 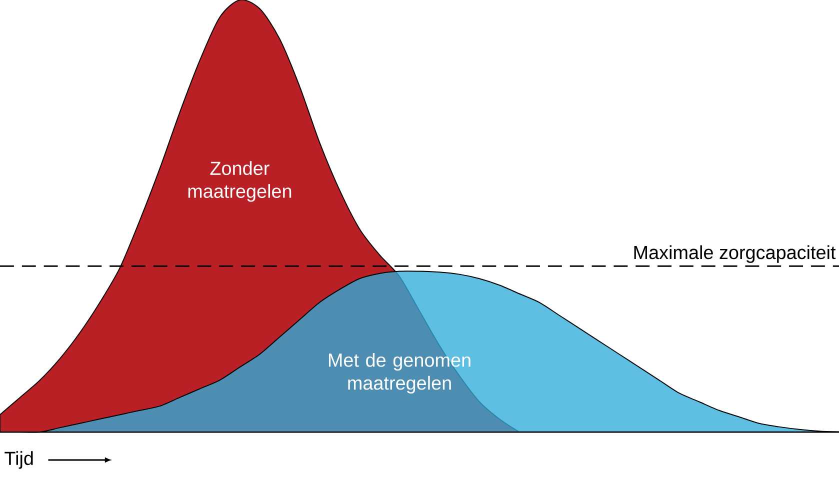 I want to click on x-axis-title: Tijd, so click(x=18, y=460).